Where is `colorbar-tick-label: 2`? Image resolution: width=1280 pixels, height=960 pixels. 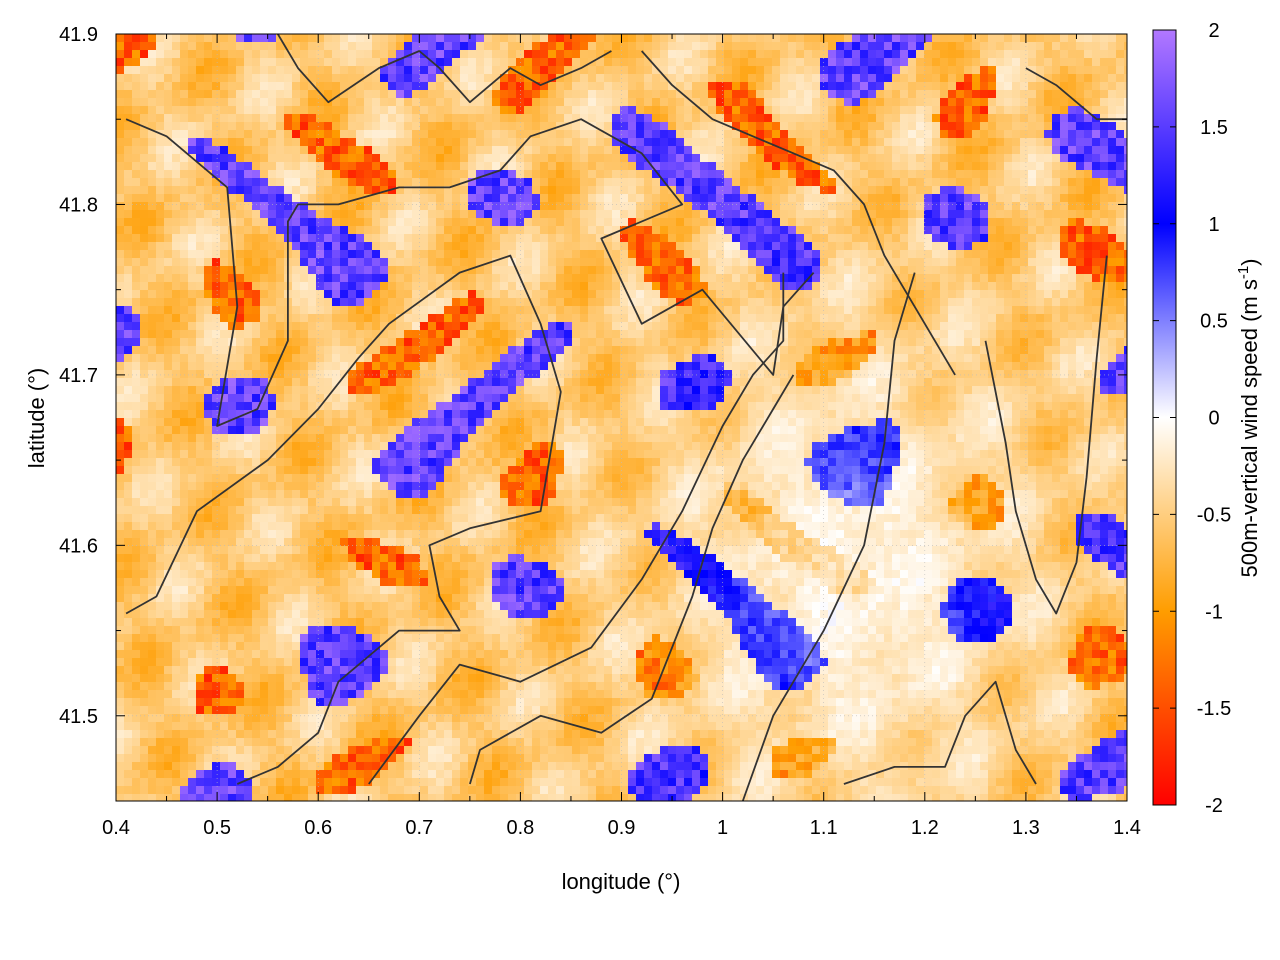
colorbar-tick-label: 2 is located at coordinates (1213, 31).